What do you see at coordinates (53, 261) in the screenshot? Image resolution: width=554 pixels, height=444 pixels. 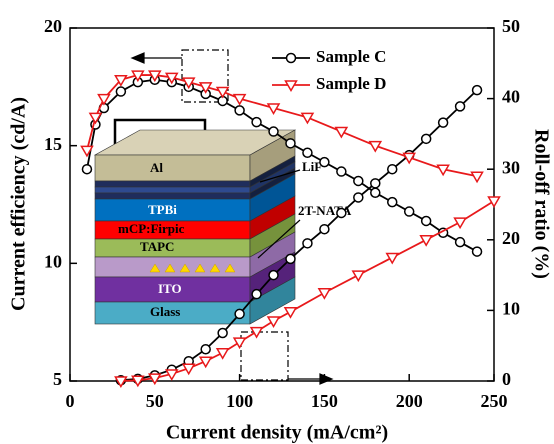 I see `y-tick-label: 10` at bounding box center [53, 261].